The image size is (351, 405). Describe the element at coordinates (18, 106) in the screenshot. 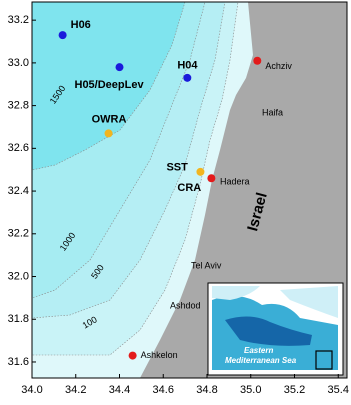

I see `y-tick-label: 32.8` at that location.